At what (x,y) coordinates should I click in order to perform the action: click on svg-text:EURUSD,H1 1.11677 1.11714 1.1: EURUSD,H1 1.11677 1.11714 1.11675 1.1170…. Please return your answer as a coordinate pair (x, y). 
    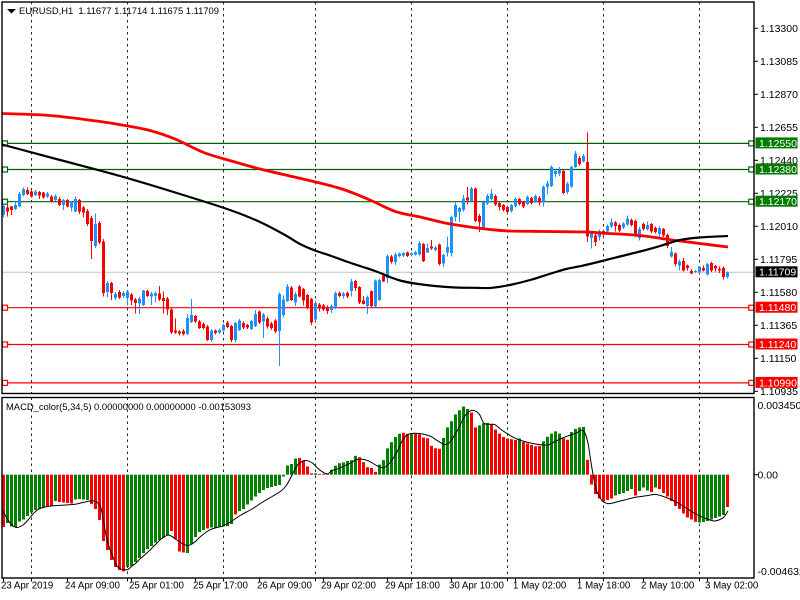
    Looking at the image, I should click on (119, 10).